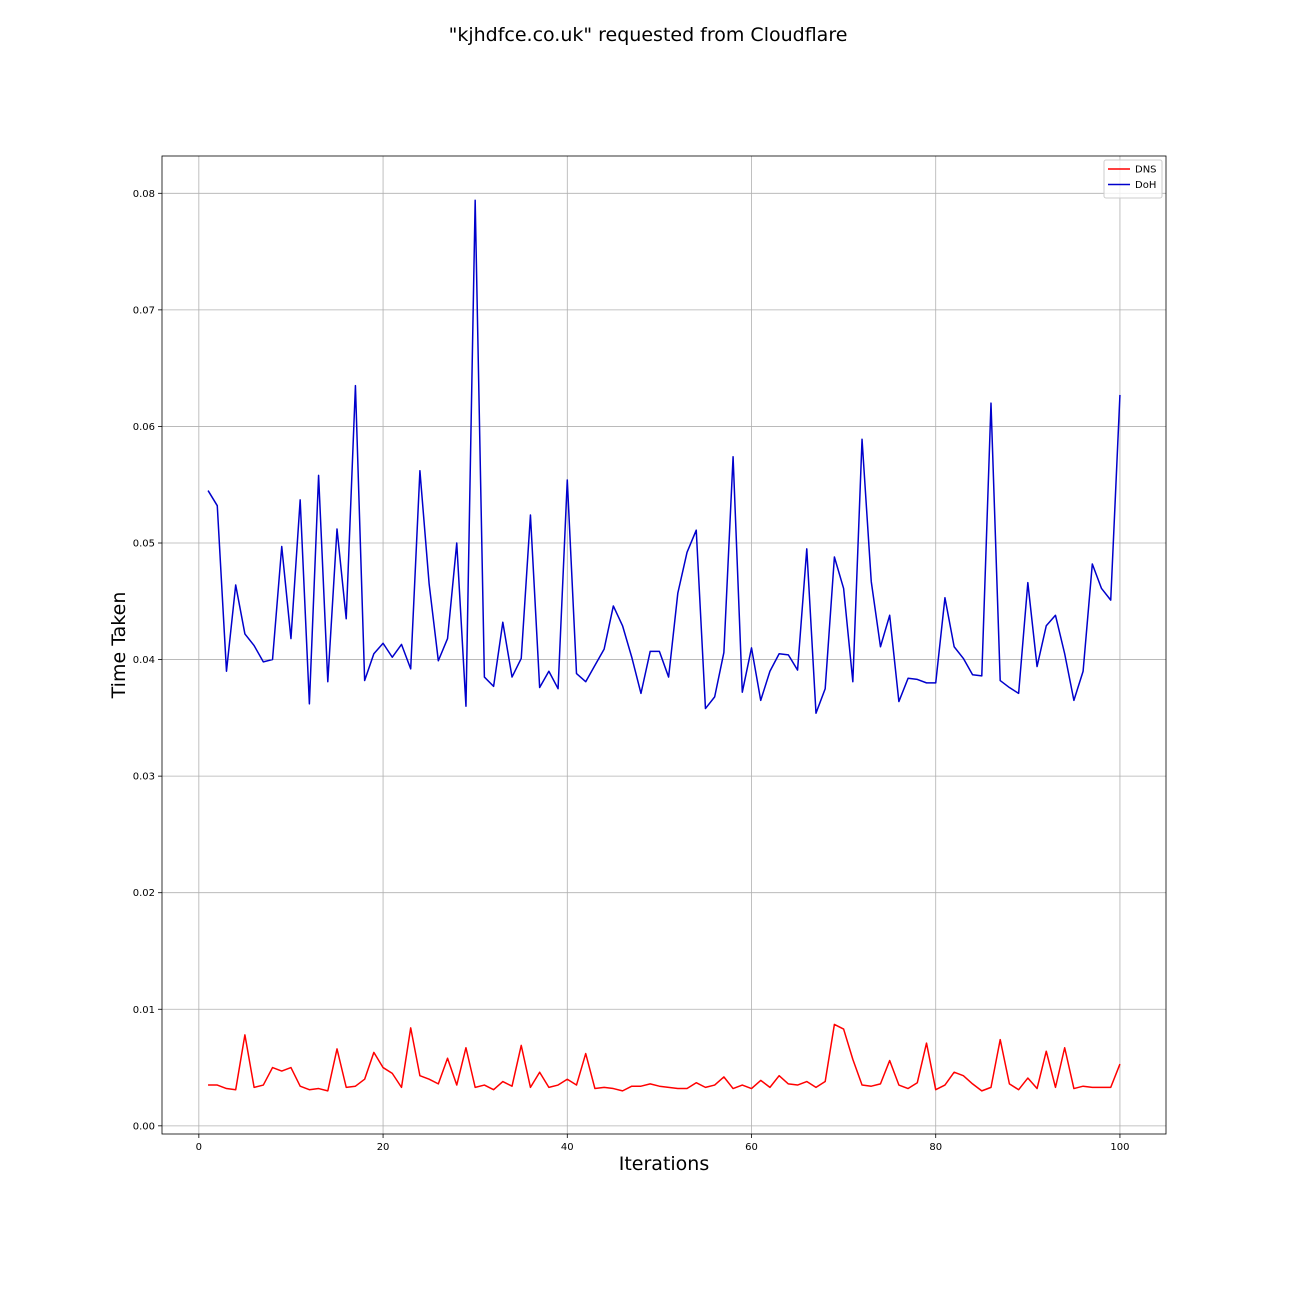 Image resolution: width=1296 pixels, height=1296 pixels. I want to click on x-tick-label: 60, so click(751, 1147).